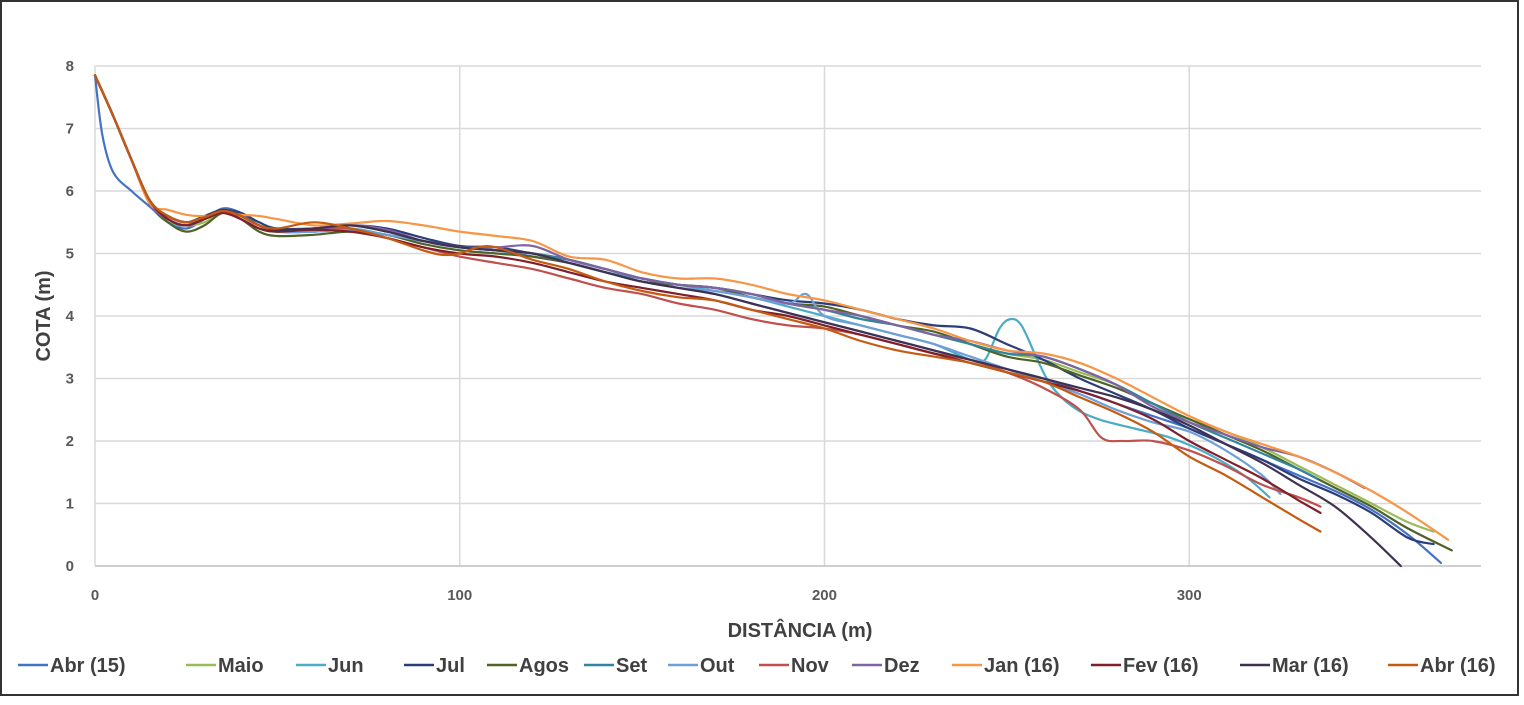 The height and width of the screenshot is (705, 1524). I want to click on legend-label: Nov, so click(810, 666).